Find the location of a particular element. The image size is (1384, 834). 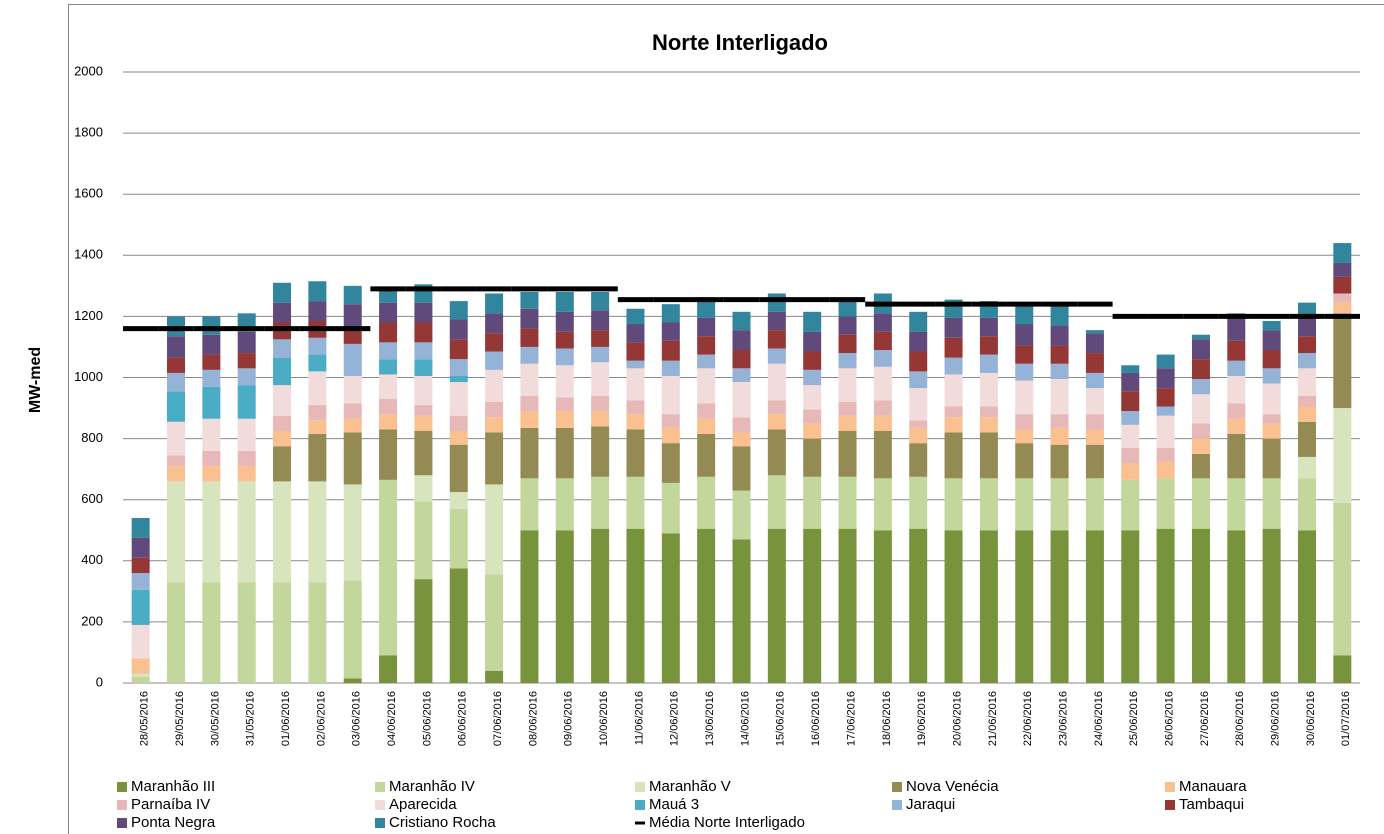

x-tick-label: 27/06/2016 is located at coordinates (1205, 718).